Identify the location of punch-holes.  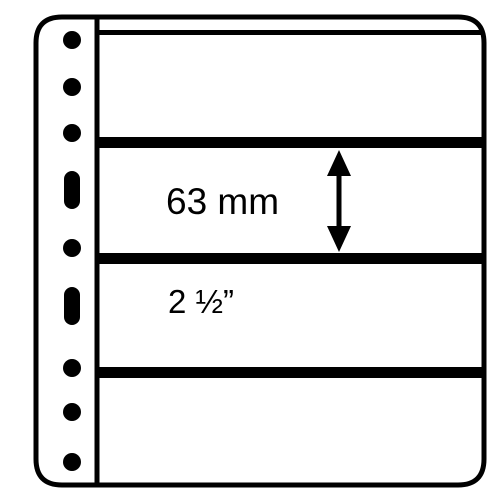
(72, 251).